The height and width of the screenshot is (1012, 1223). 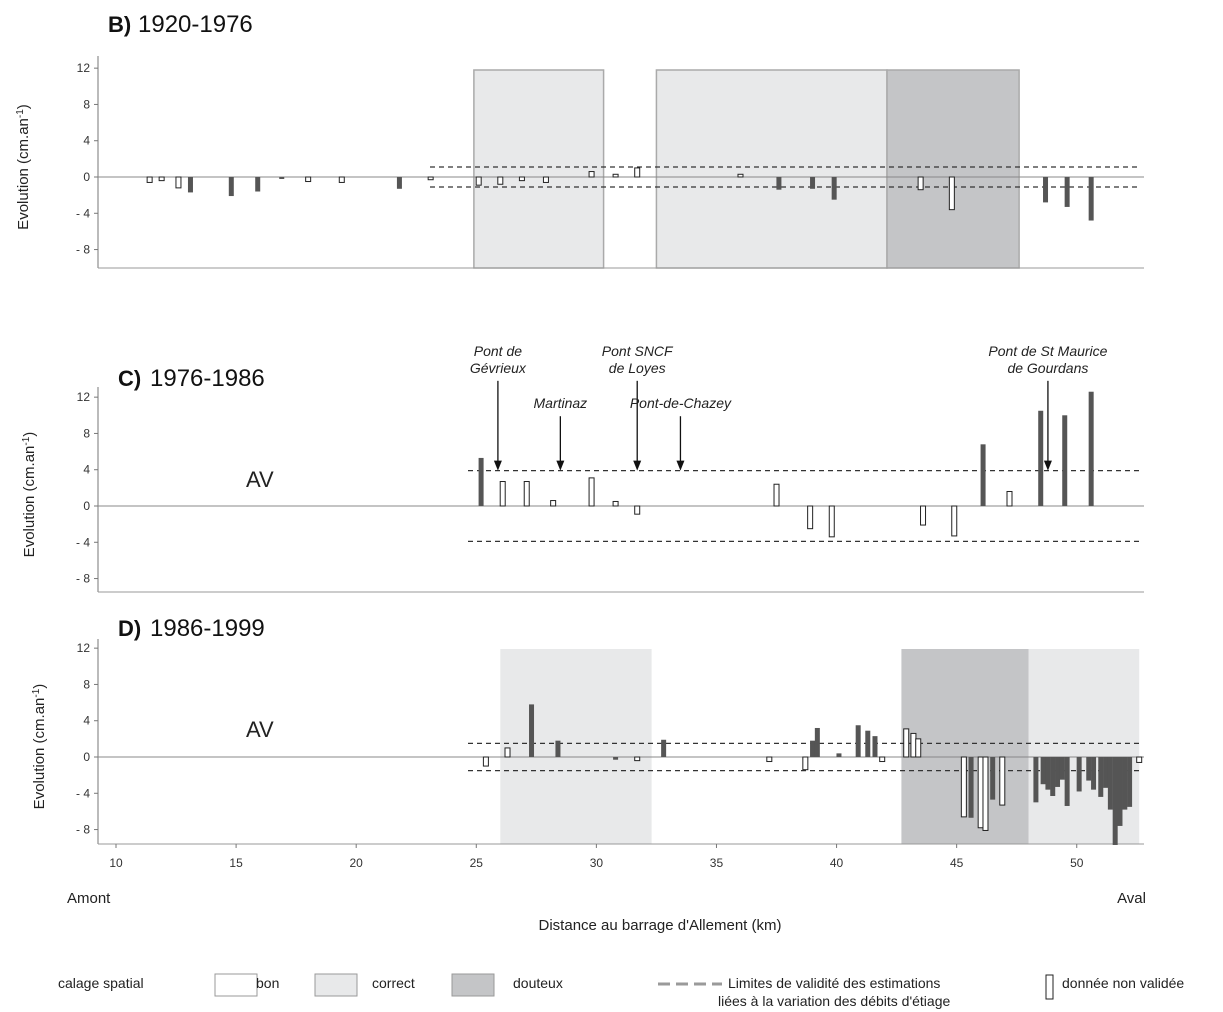 I want to click on panel-title: 1986-1999, so click(x=207, y=628).